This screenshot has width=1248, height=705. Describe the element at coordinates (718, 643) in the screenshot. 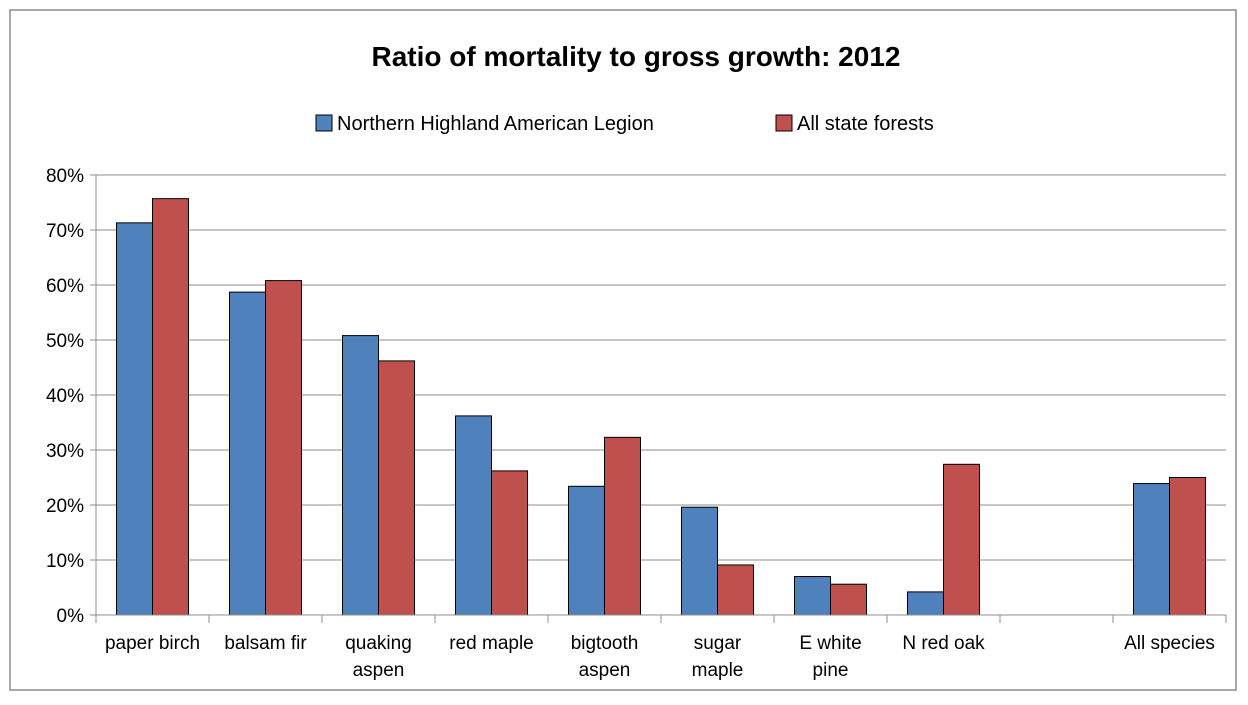

I see `x-tick-label-line: sugar` at that location.